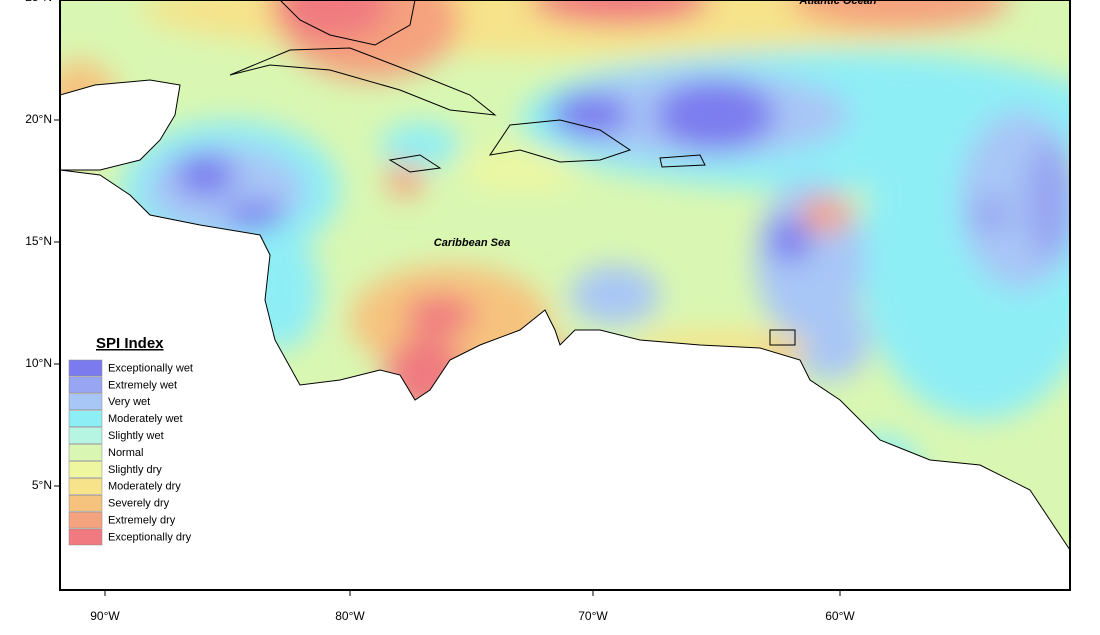 The height and width of the screenshot is (635, 1100). Describe the element at coordinates (38, 363) in the screenshot. I see `lat-label: 10°N` at that location.